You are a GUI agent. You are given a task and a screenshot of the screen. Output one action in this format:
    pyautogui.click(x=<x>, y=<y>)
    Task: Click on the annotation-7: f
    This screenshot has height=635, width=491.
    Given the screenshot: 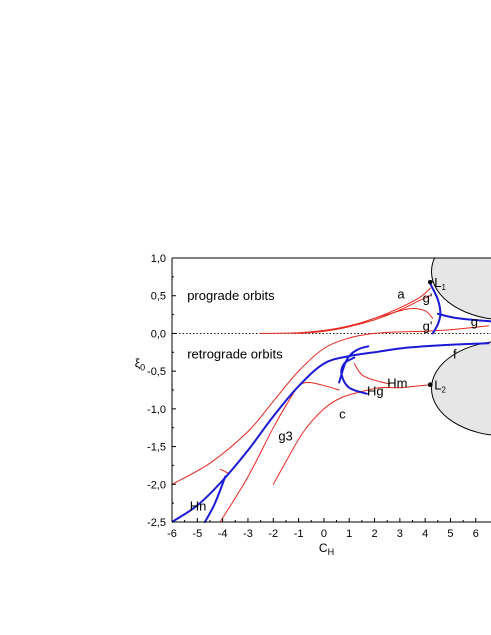 What is the action you would take?
    pyautogui.click(x=455, y=353)
    